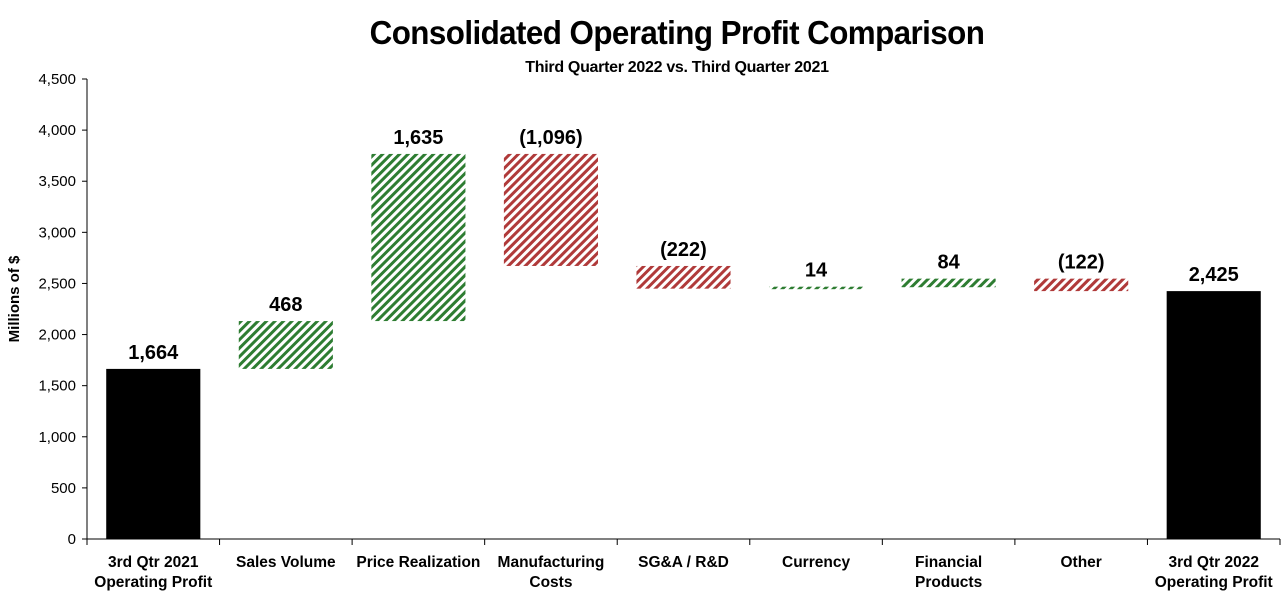  I want to click on y-axis-title: Millions of $, so click(14, 298).